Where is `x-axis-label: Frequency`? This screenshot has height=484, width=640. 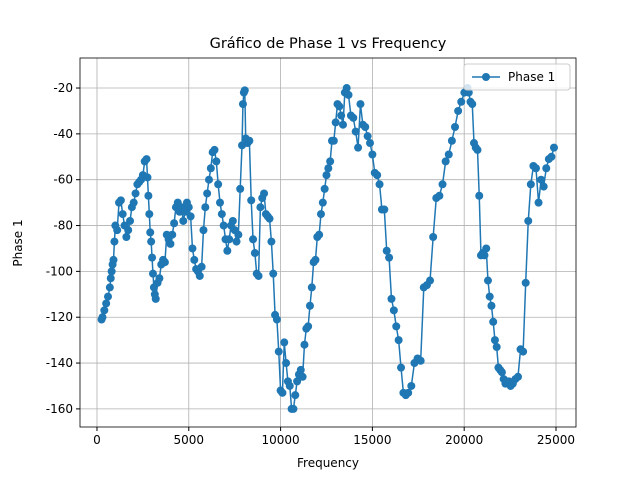
x-axis-label: Frequency is located at coordinates (328, 463).